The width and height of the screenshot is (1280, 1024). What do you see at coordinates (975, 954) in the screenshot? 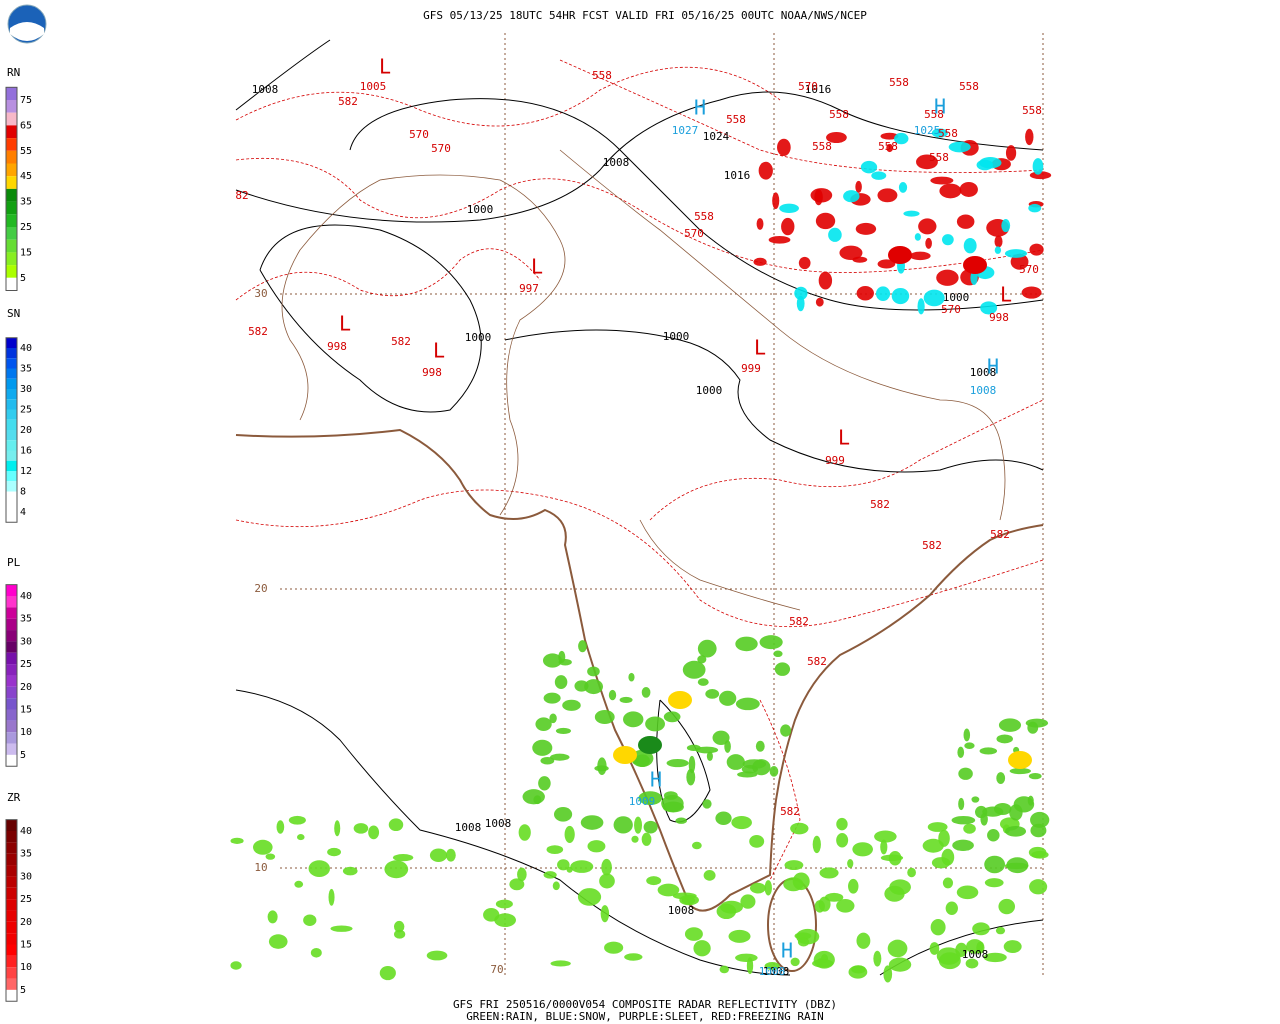
I see `pressure-label: 1008` at bounding box center [975, 954].